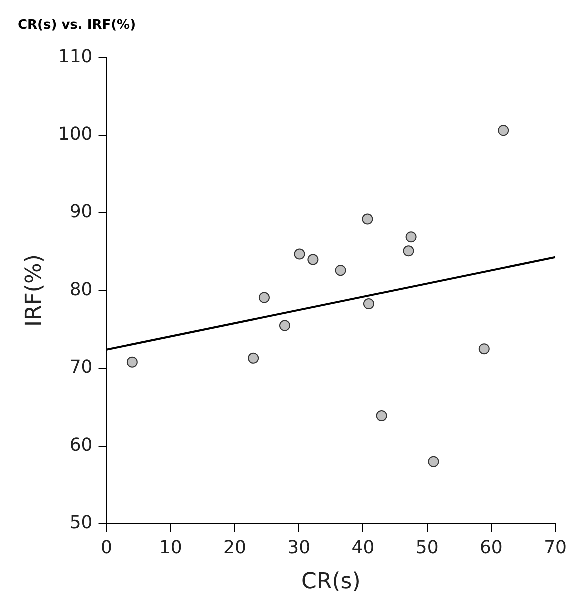 The height and width of the screenshot is (608, 581). Describe the element at coordinates (106, 547) in the screenshot. I see `x-tick-label: 0` at that location.